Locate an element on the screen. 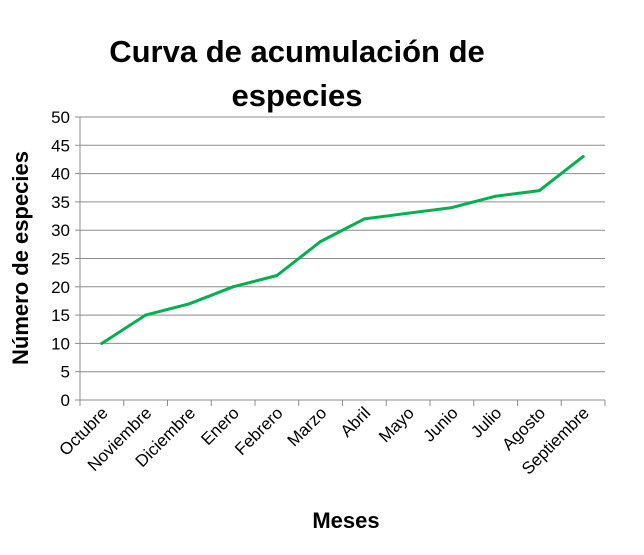  x-tick-label: Febrero is located at coordinates (259, 431).